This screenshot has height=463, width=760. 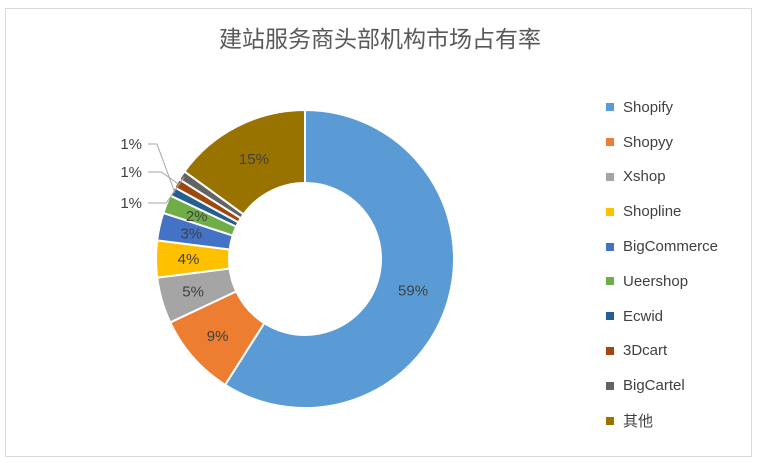 I want to click on leader-line-ecwid, so click(x=162, y=168).